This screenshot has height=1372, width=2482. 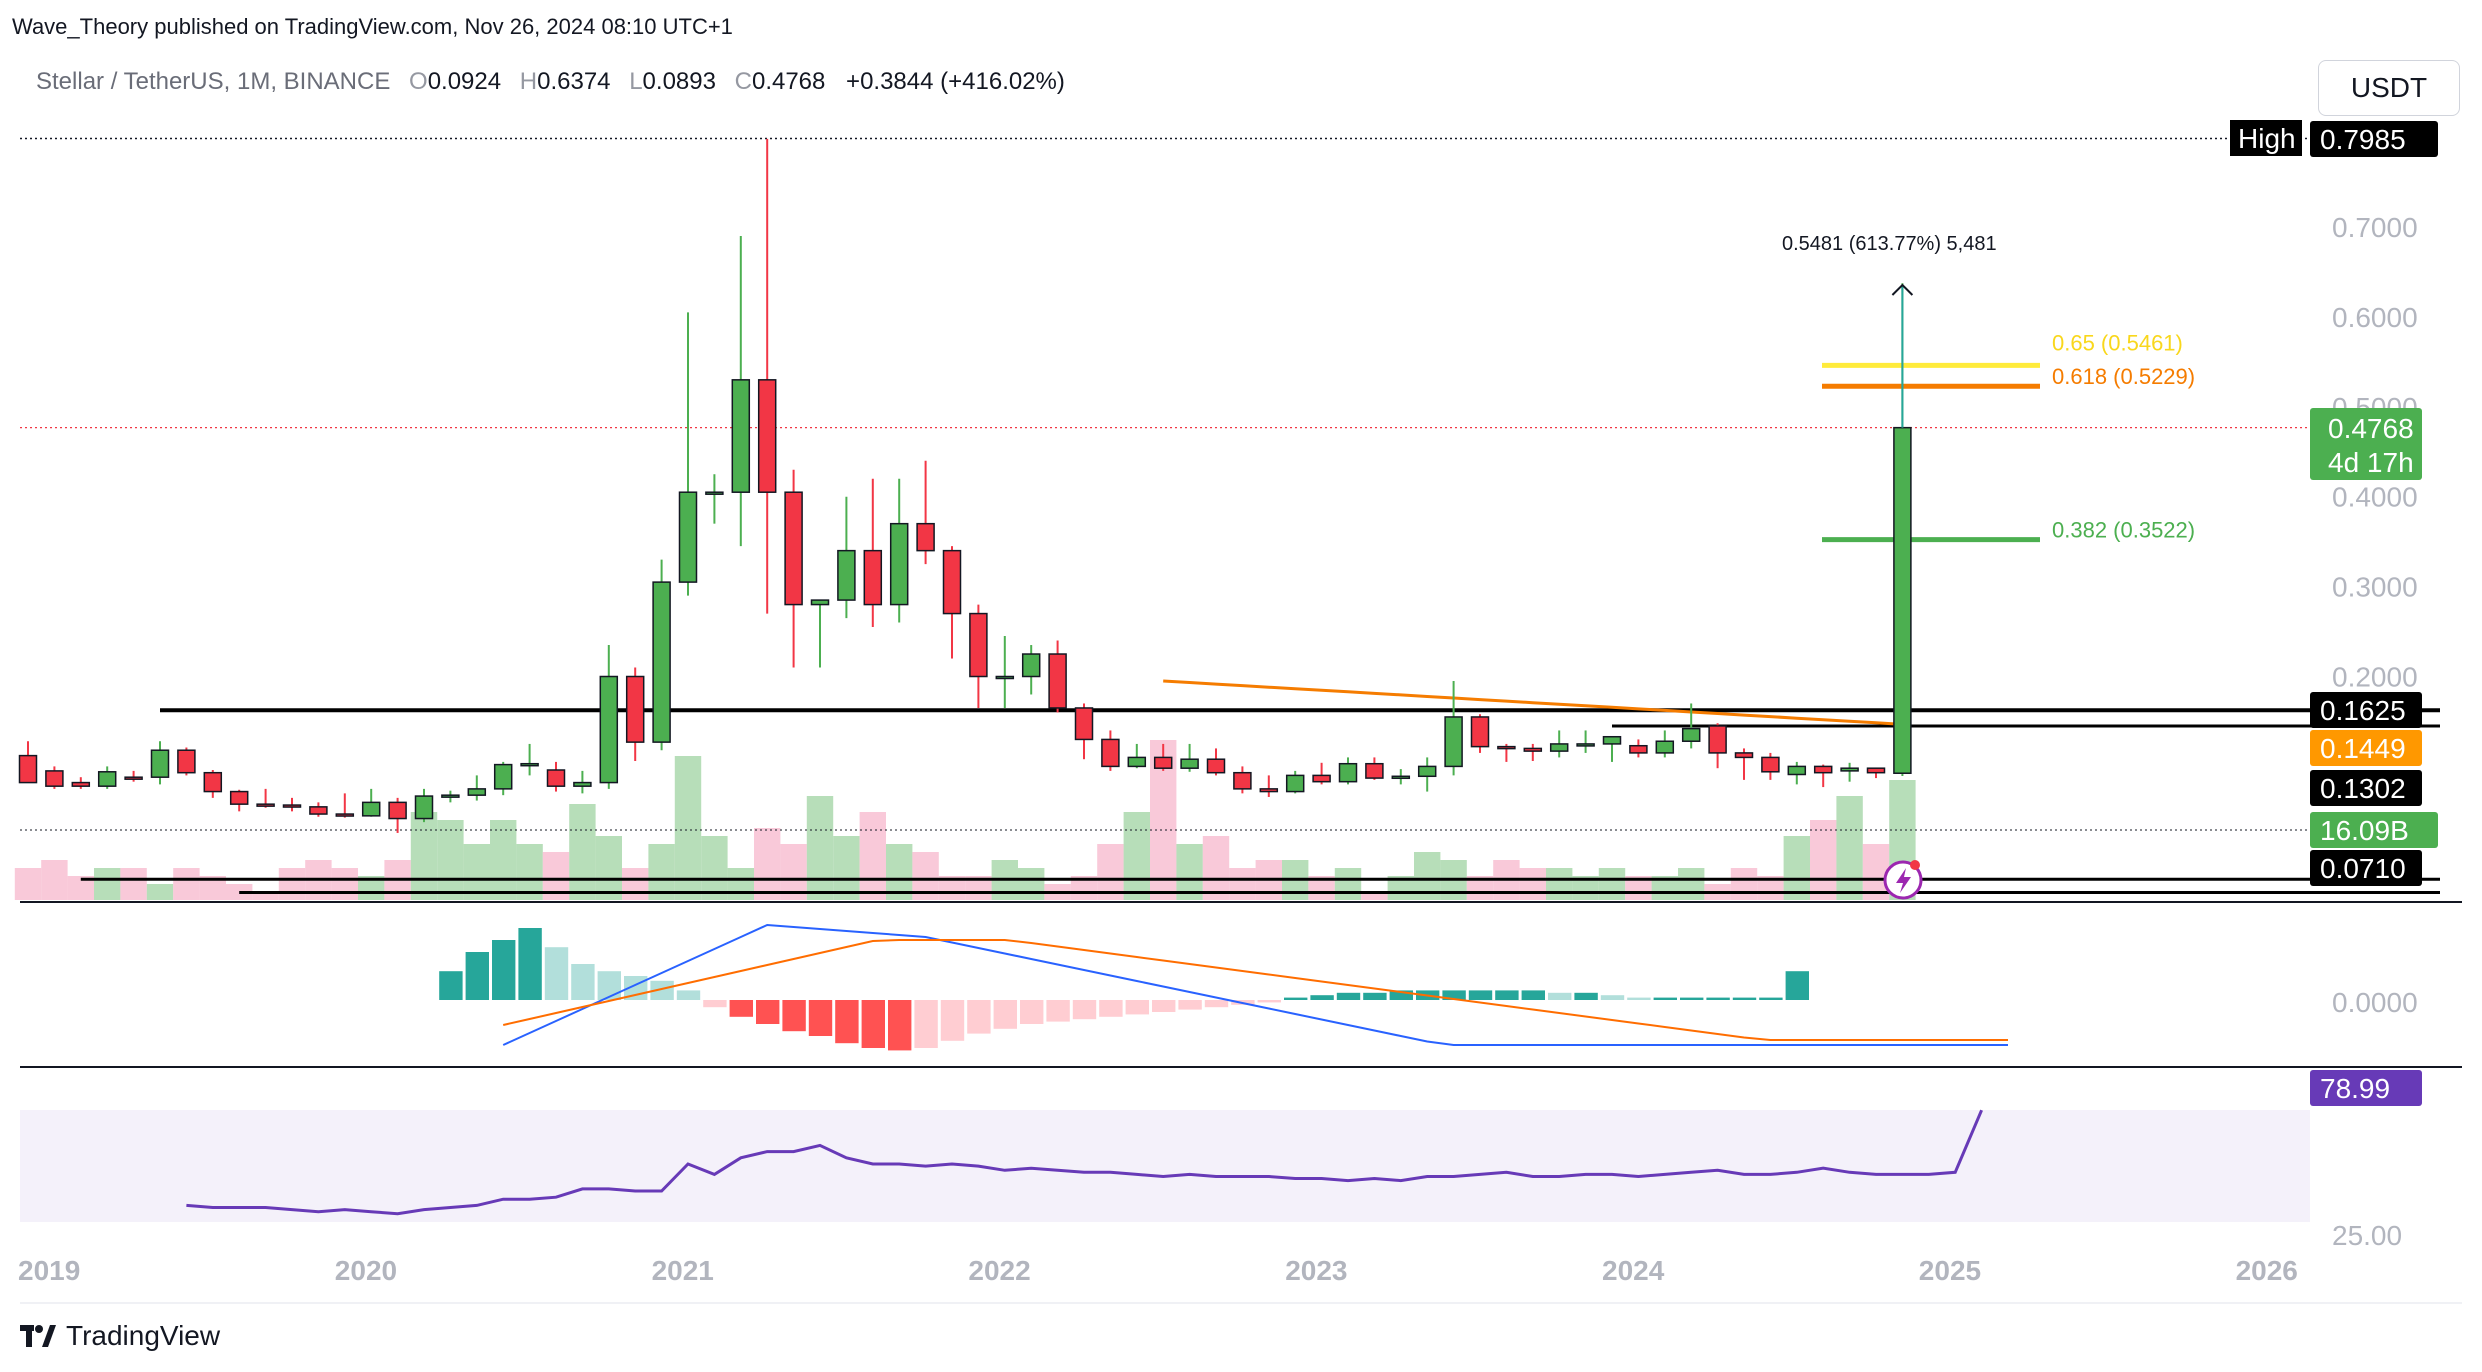 What do you see at coordinates (2363, 710) in the screenshot?
I see `level-label-text: 0.1625` at bounding box center [2363, 710].